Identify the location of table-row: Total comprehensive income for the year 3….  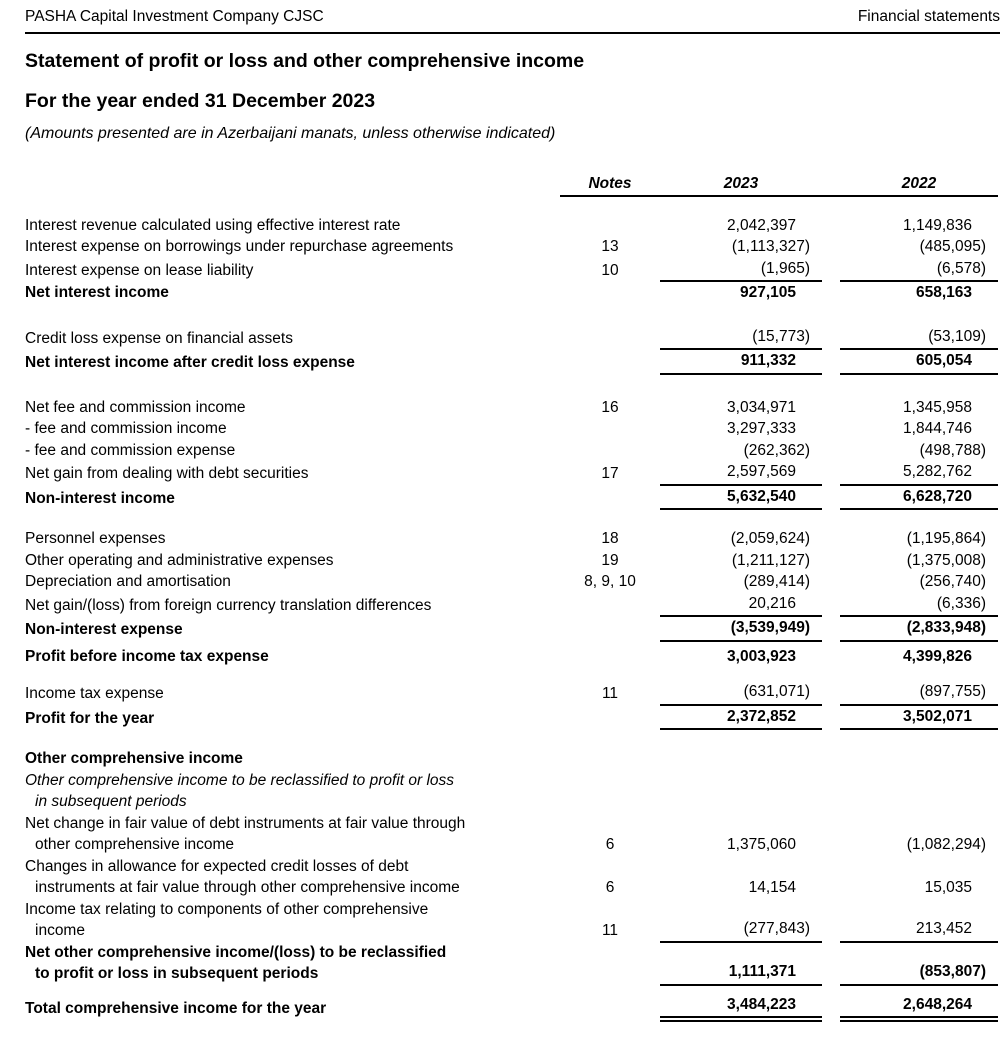
(511, 1007).